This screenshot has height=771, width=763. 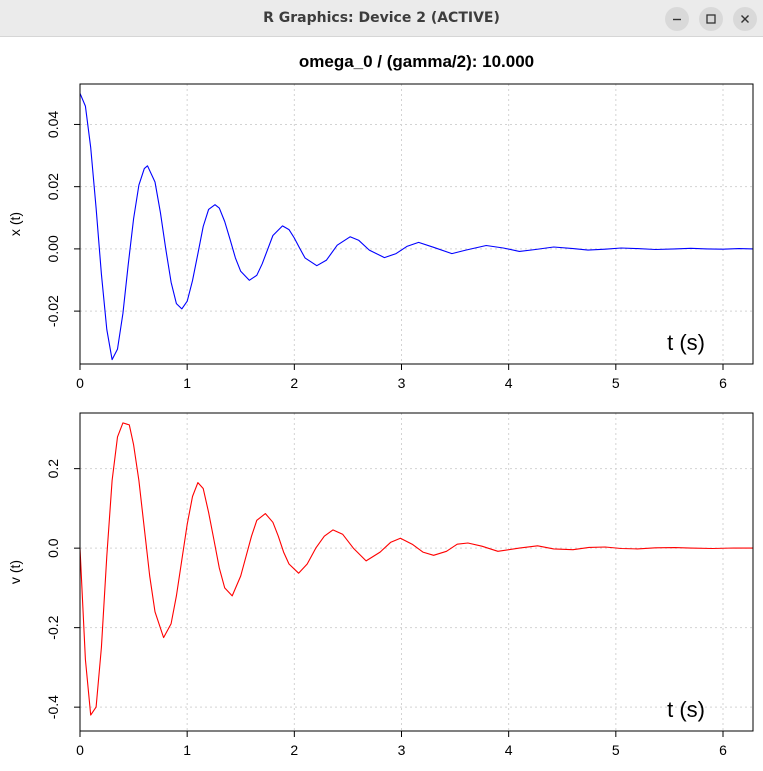 I want to click on window-titlebar: R Graphics: Device 2 (ACTIVE), so click(x=381, y=18).